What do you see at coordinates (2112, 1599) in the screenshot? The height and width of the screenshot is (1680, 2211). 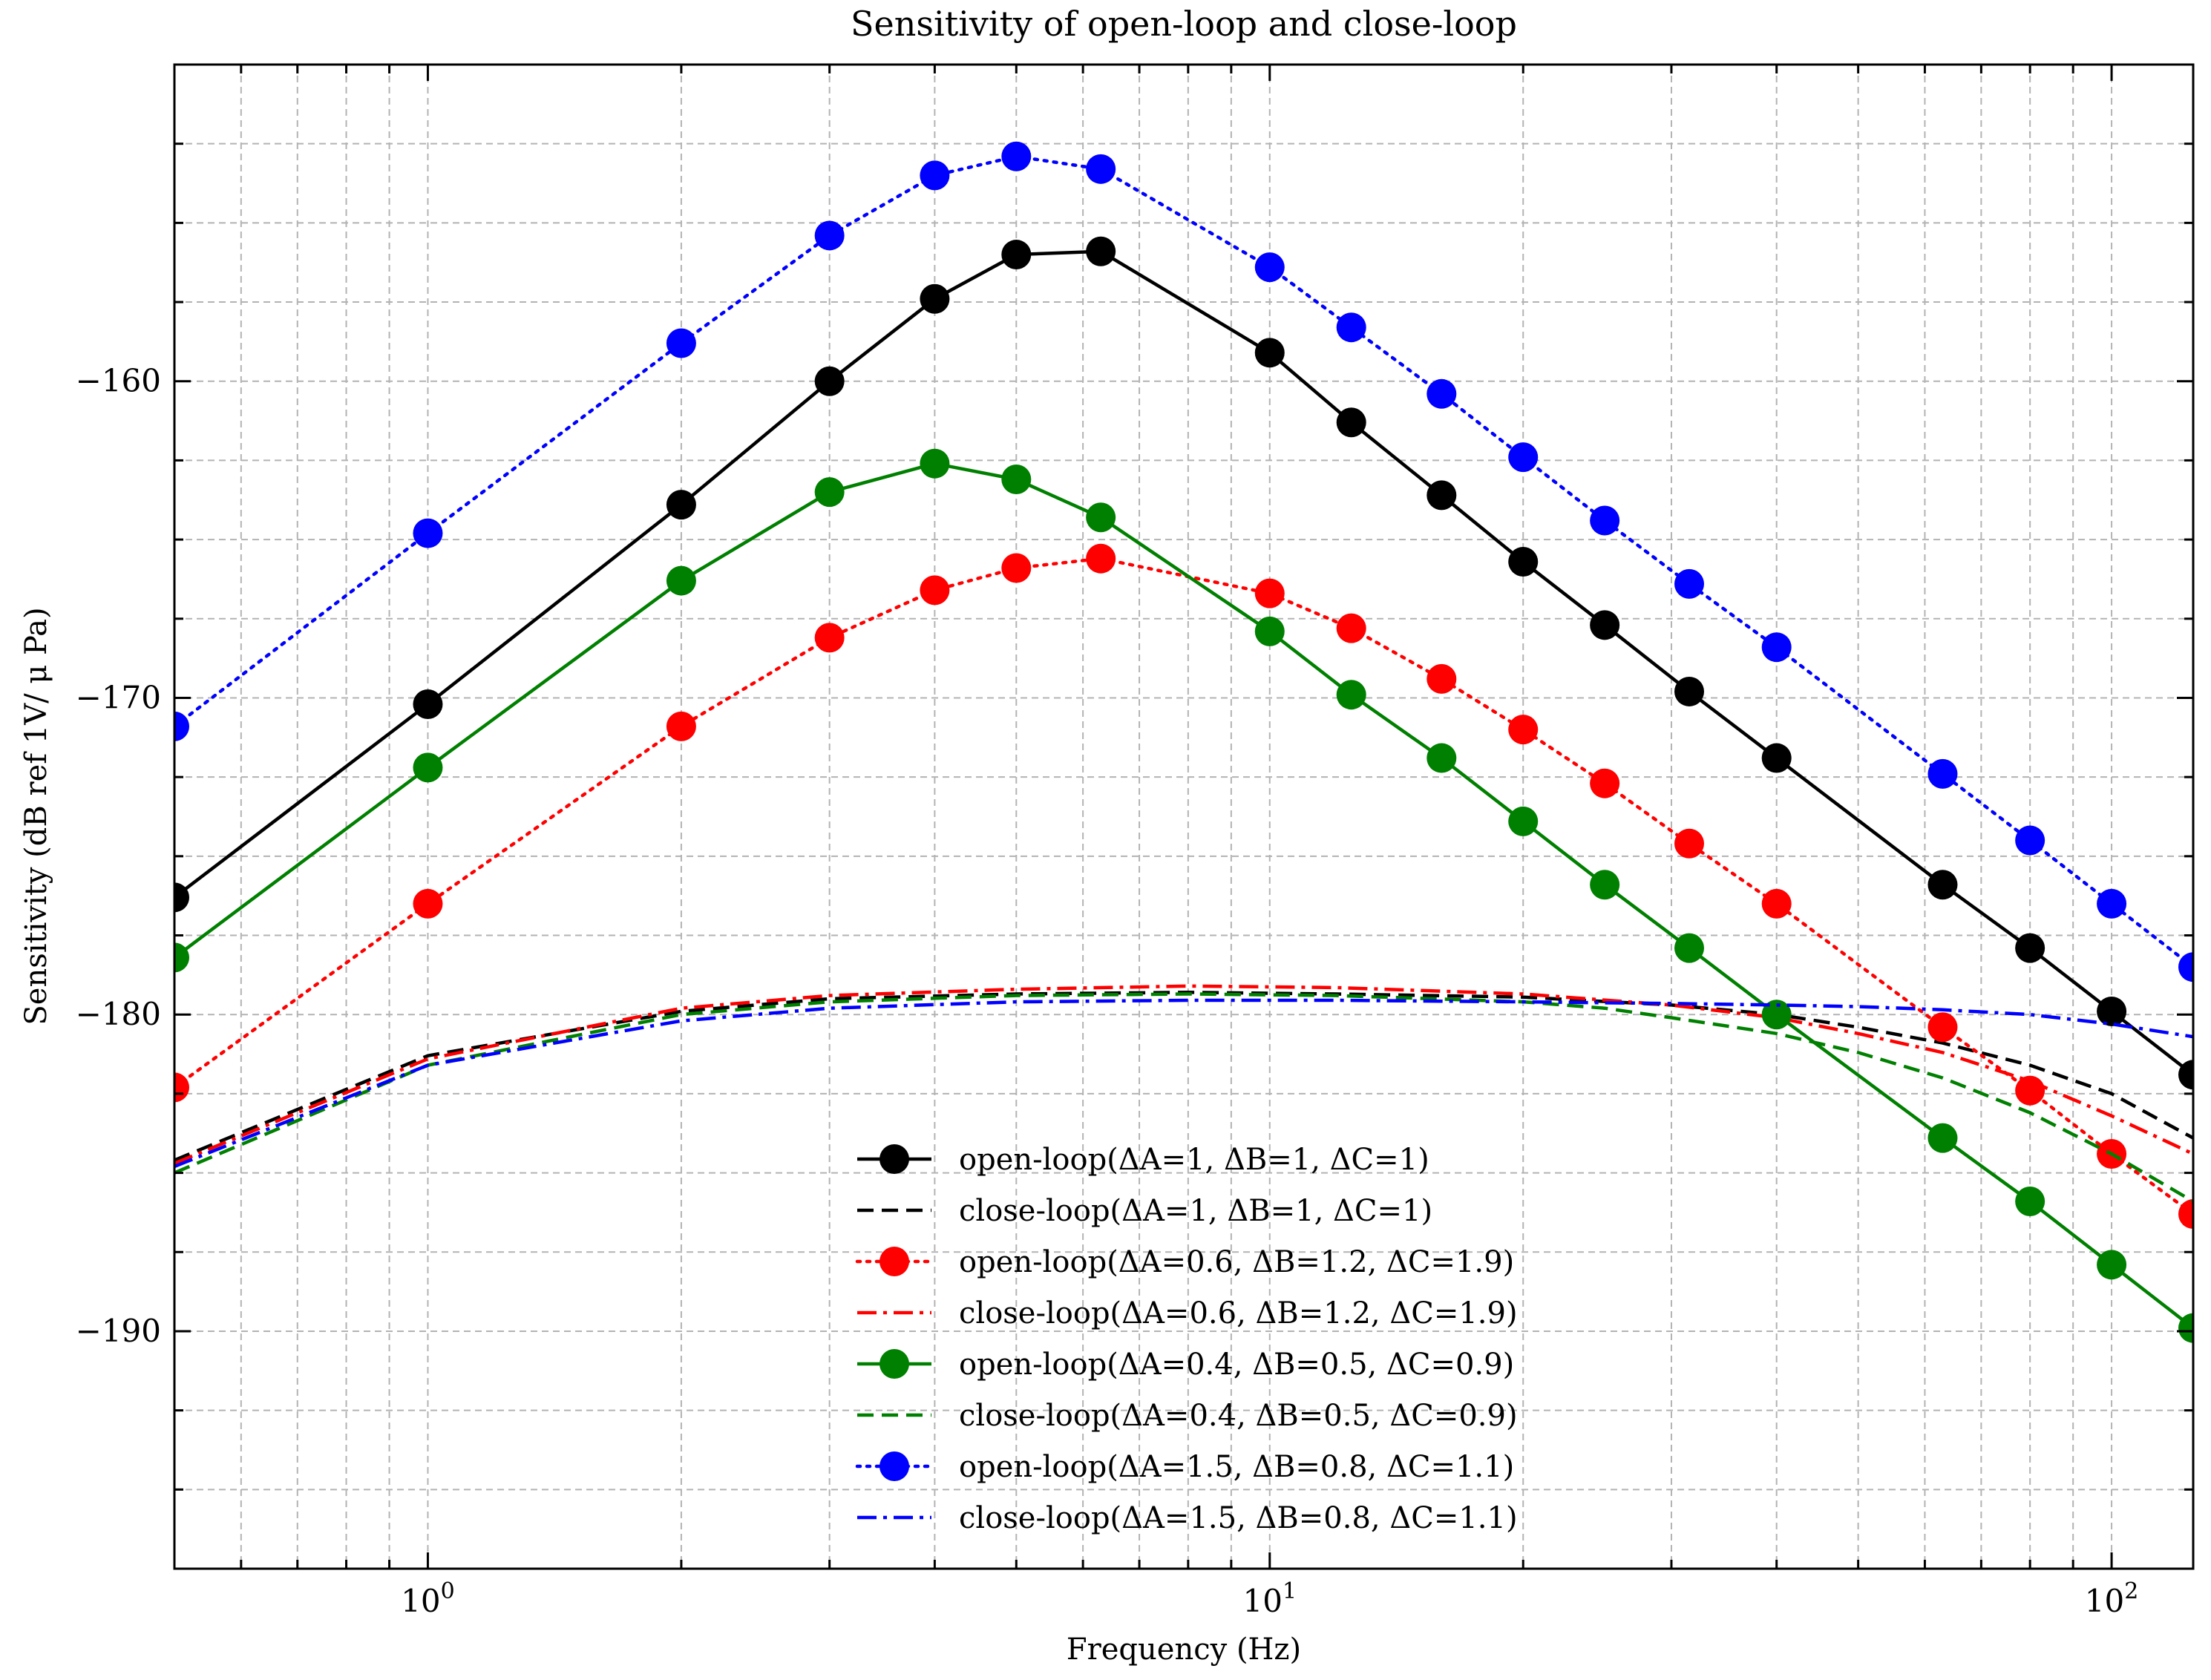 I see `x-tick-label: 102` at bounding box center [2112, 1599].